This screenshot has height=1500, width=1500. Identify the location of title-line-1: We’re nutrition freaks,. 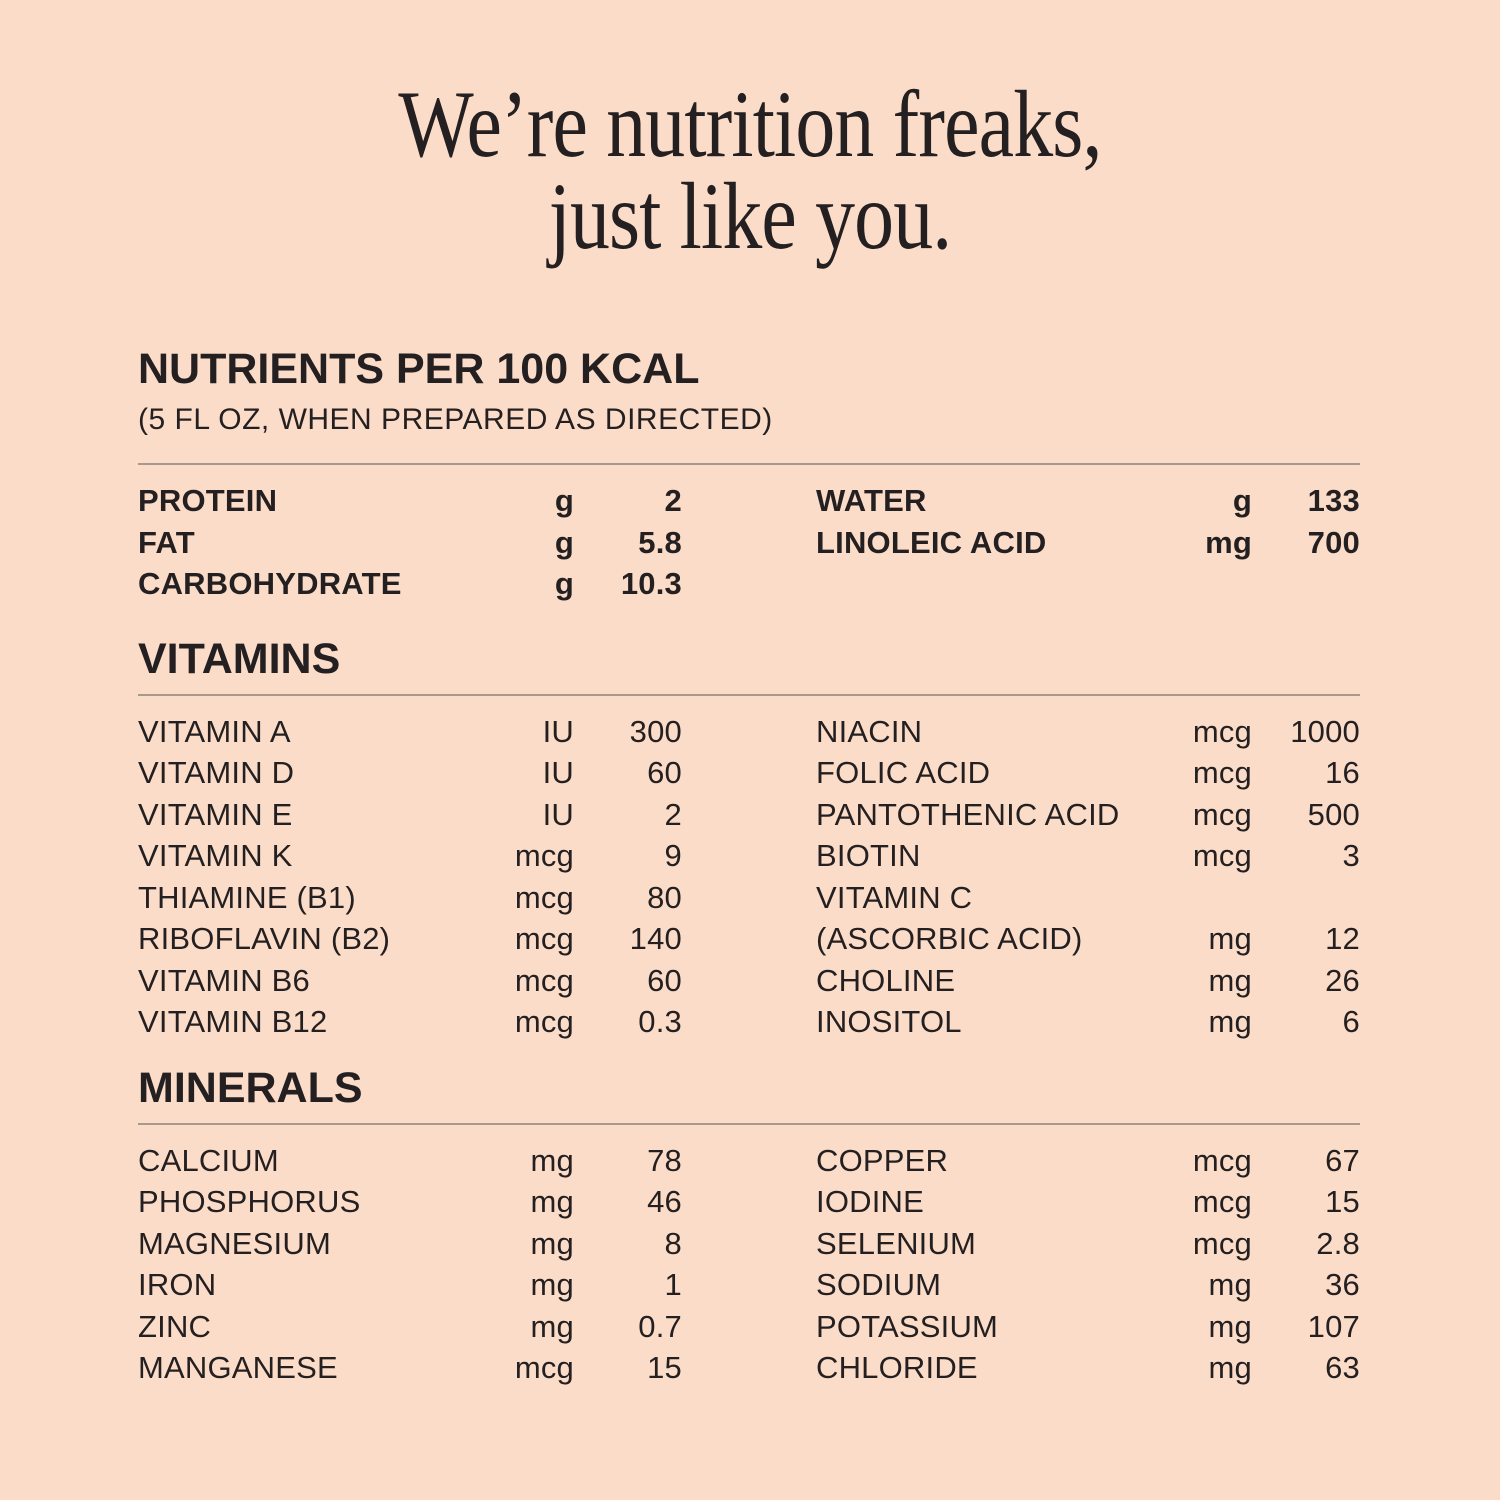
(750, 124).